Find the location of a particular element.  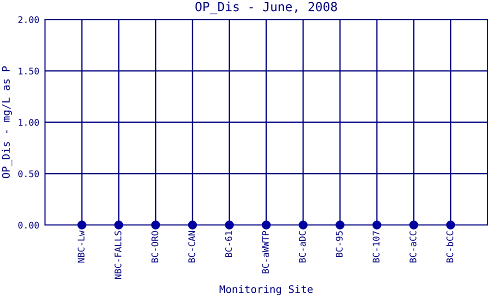

x-tick-label: BC-CAN is located at coordinates (192, 246).